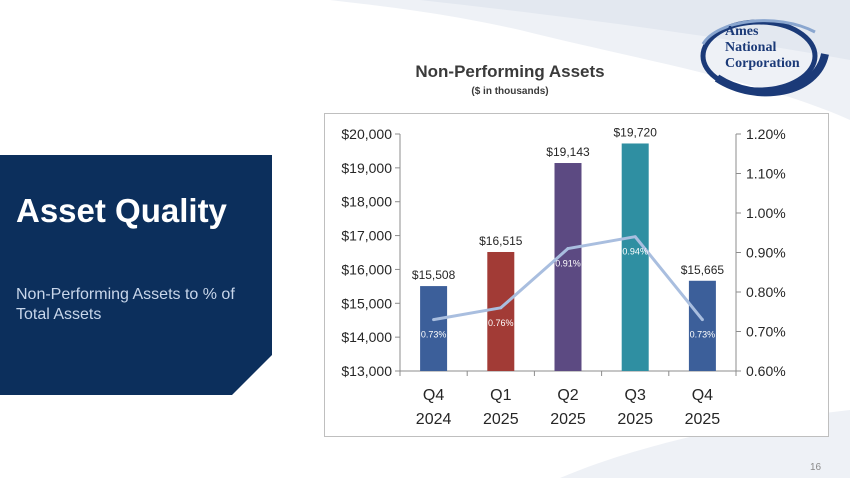 The image size is (850, 478). What do you see at coordinates (568, 152) in the screenshot?
I see `bar-value-label: $19,143` at bounding box center [568, 152].